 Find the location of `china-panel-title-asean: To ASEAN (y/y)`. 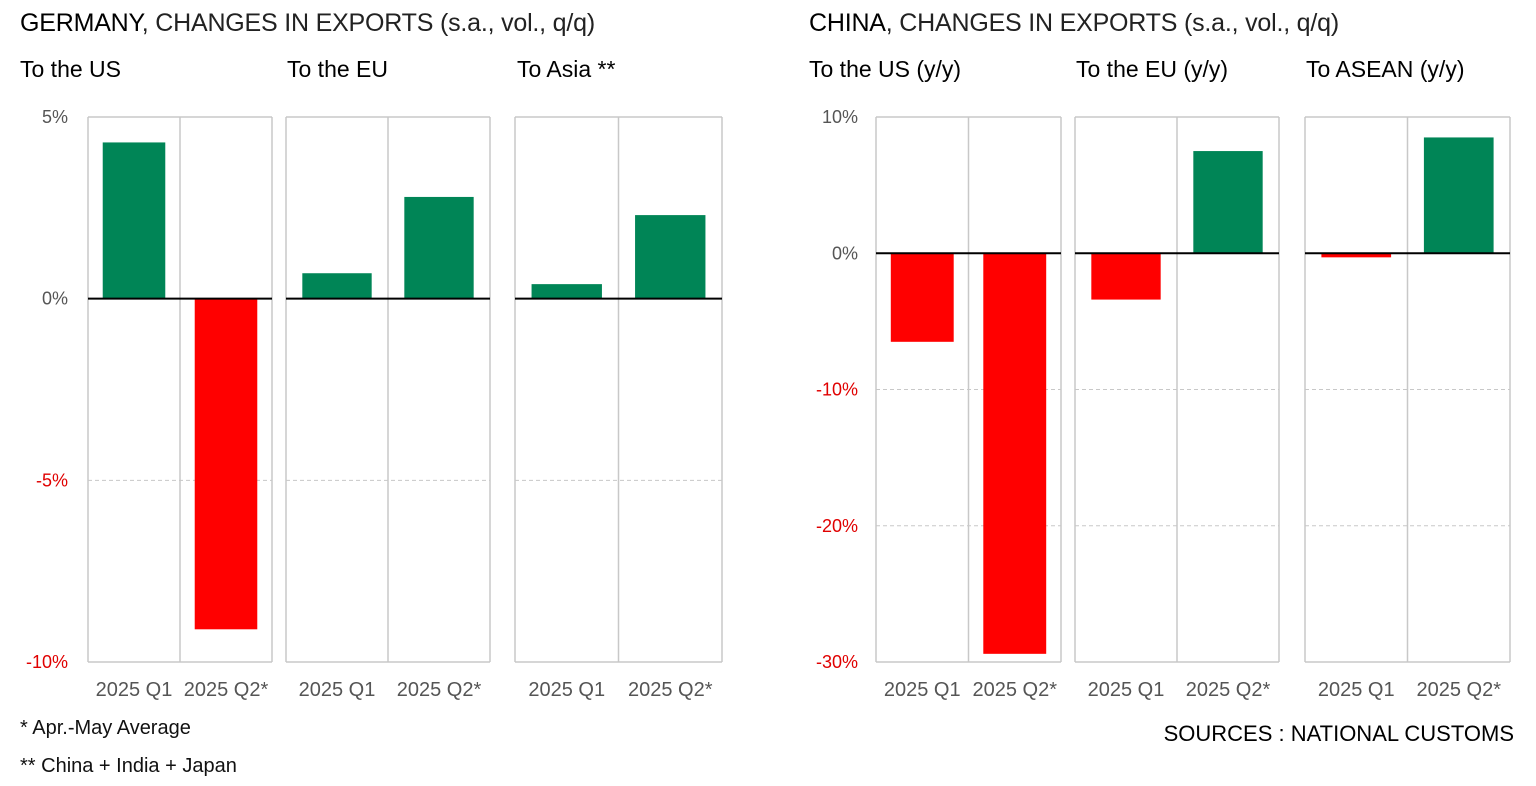

china-panel-title-asean: To ASEAN (y/y) is located at coordinates (1385, 69).